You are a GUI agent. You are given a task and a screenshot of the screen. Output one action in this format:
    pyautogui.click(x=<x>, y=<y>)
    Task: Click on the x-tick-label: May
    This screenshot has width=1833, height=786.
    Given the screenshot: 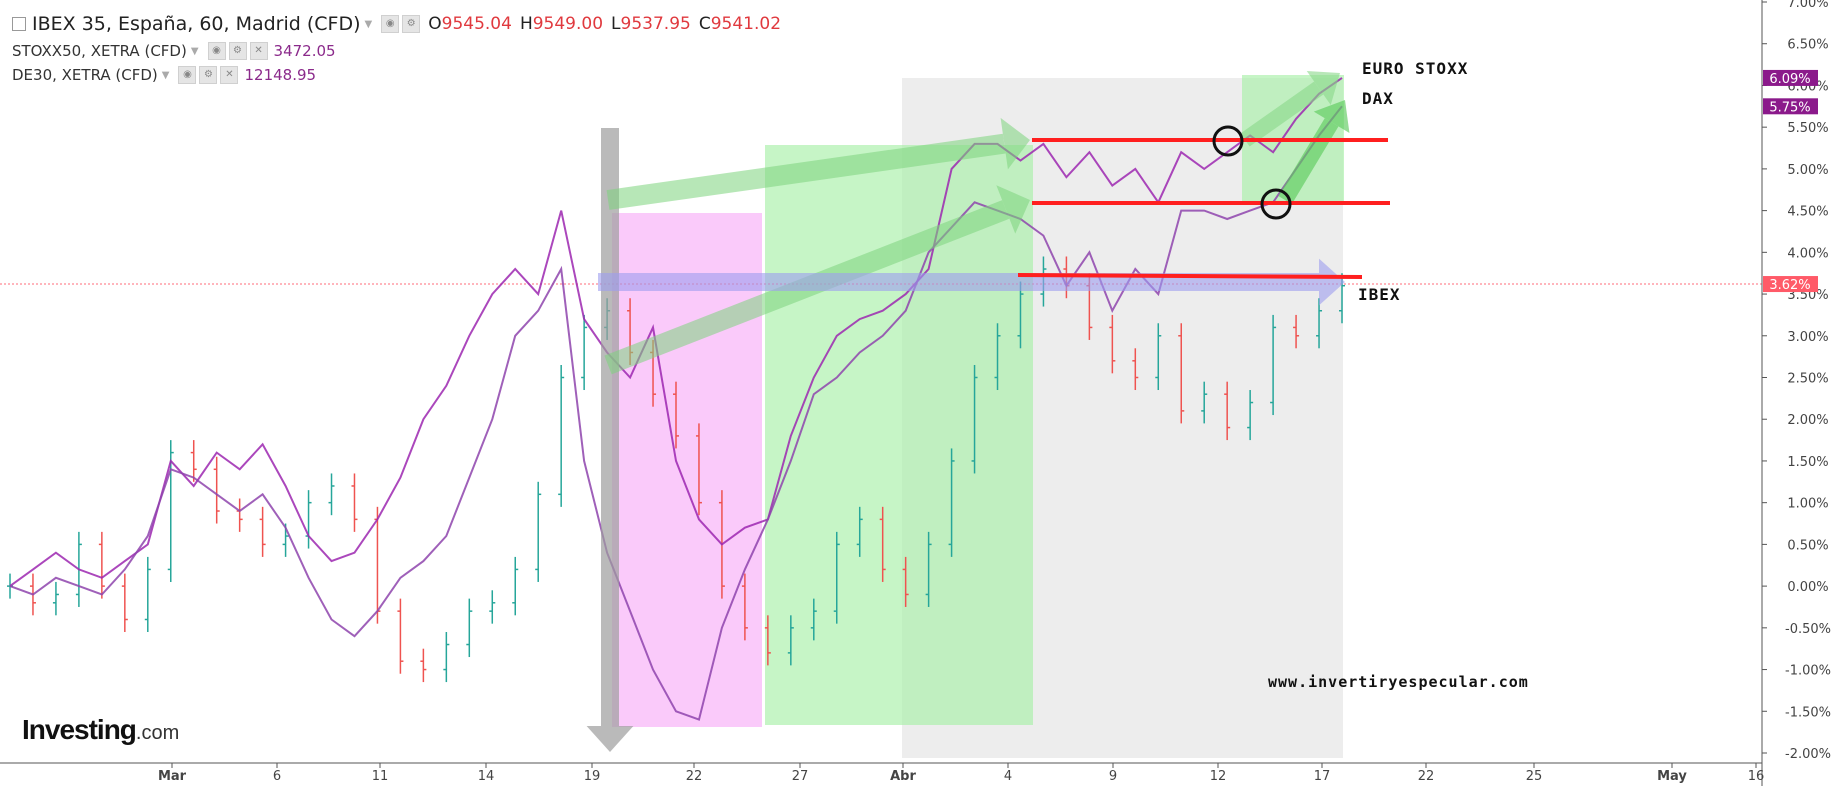 What is the action you would take?
    pyautogui.click(x=1672, y=776)
    